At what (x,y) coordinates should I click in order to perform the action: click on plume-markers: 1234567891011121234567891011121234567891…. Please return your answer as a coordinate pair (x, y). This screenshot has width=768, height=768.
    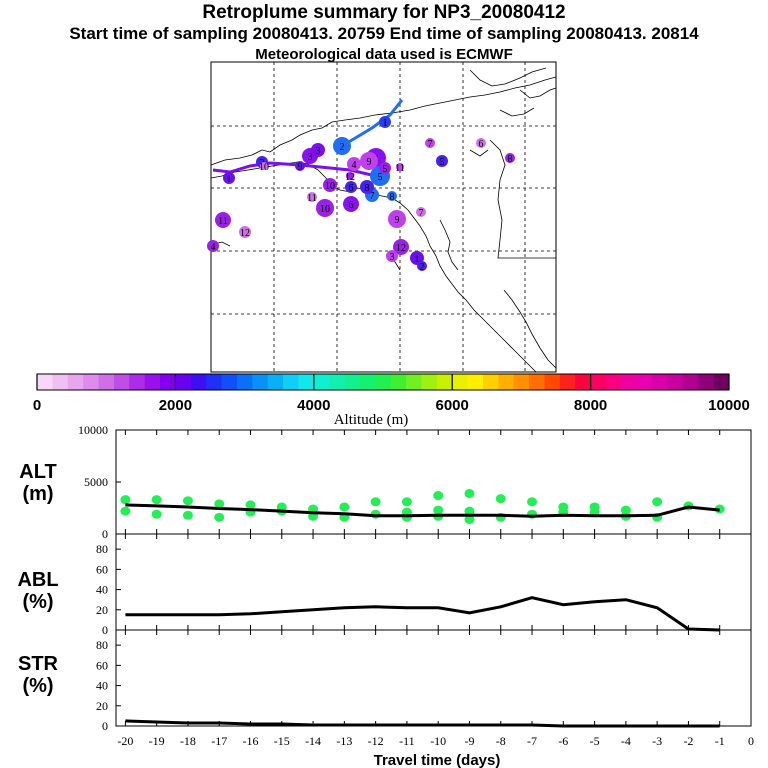
    Looking at the image, I should click on (361, 194).